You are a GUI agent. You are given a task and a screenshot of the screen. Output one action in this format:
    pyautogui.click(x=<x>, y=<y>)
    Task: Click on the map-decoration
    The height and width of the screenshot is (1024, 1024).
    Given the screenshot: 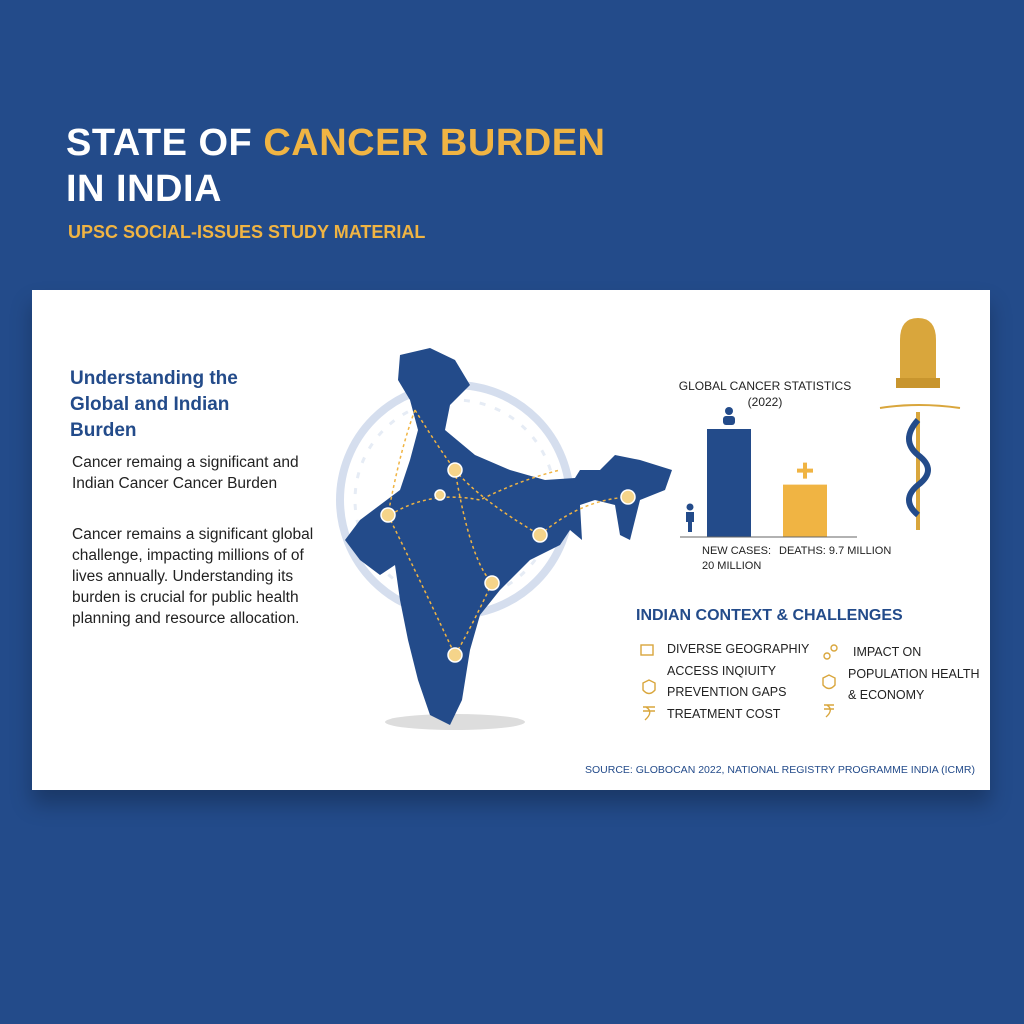 What is the action you would take?
    pyautogui.click(x=504, y=539)
    